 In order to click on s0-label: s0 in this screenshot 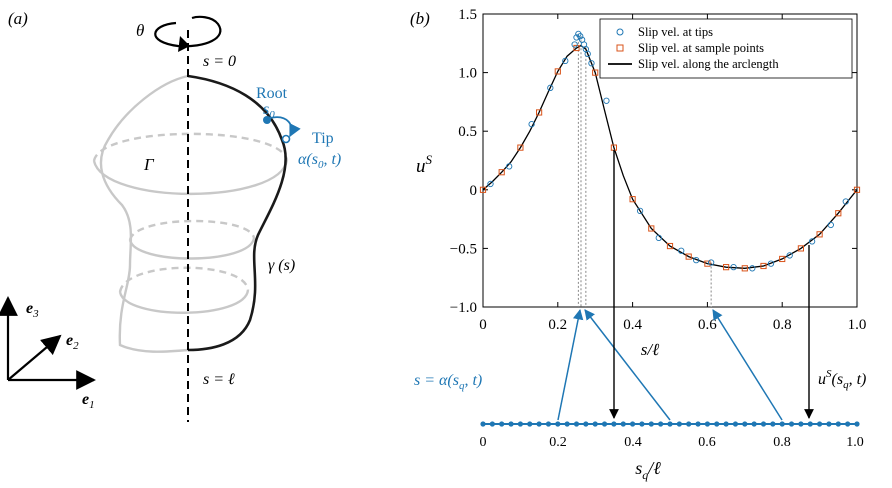, I will do `click(269, 111)`.